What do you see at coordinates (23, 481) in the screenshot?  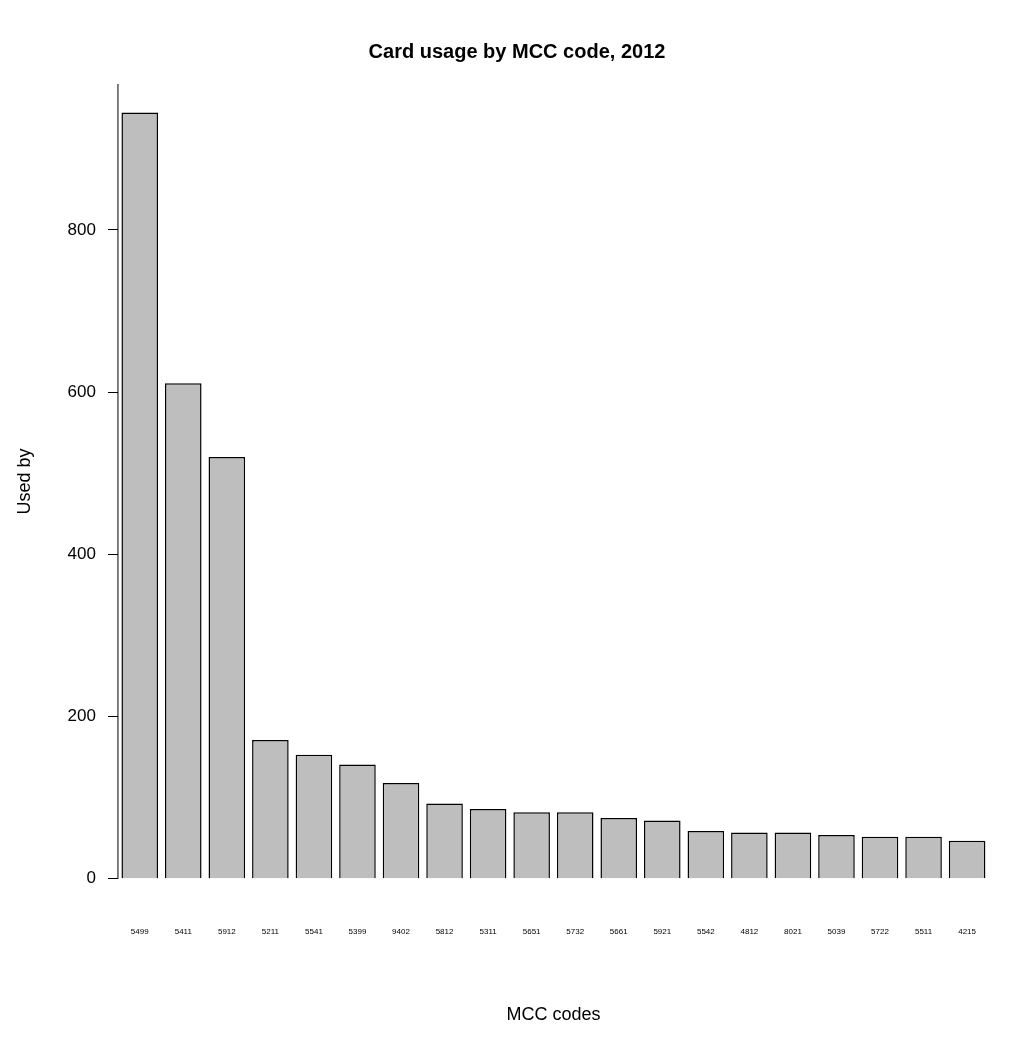 I see `y-axis-title: Used by` at bounding box center [23, 481].